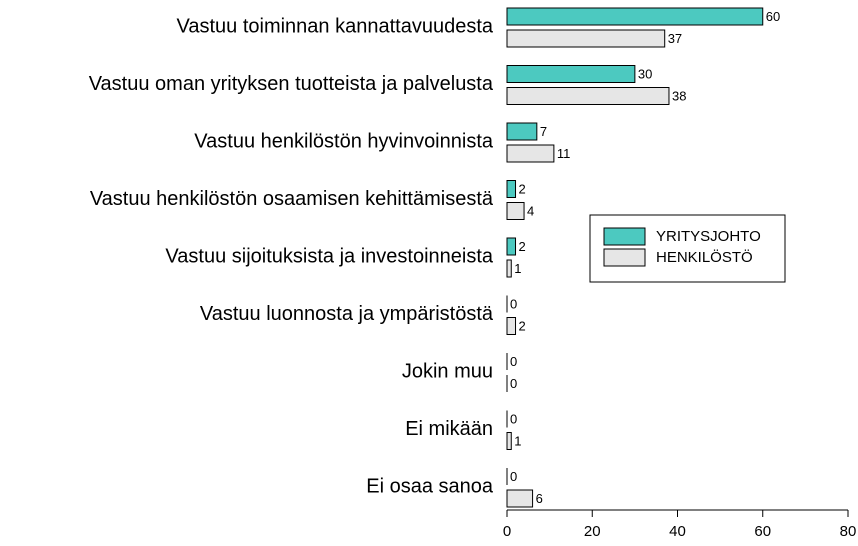  Describe the element at coordinates (449, 429) in the screenshot. I see `category-label: Ei mikään` at that location.